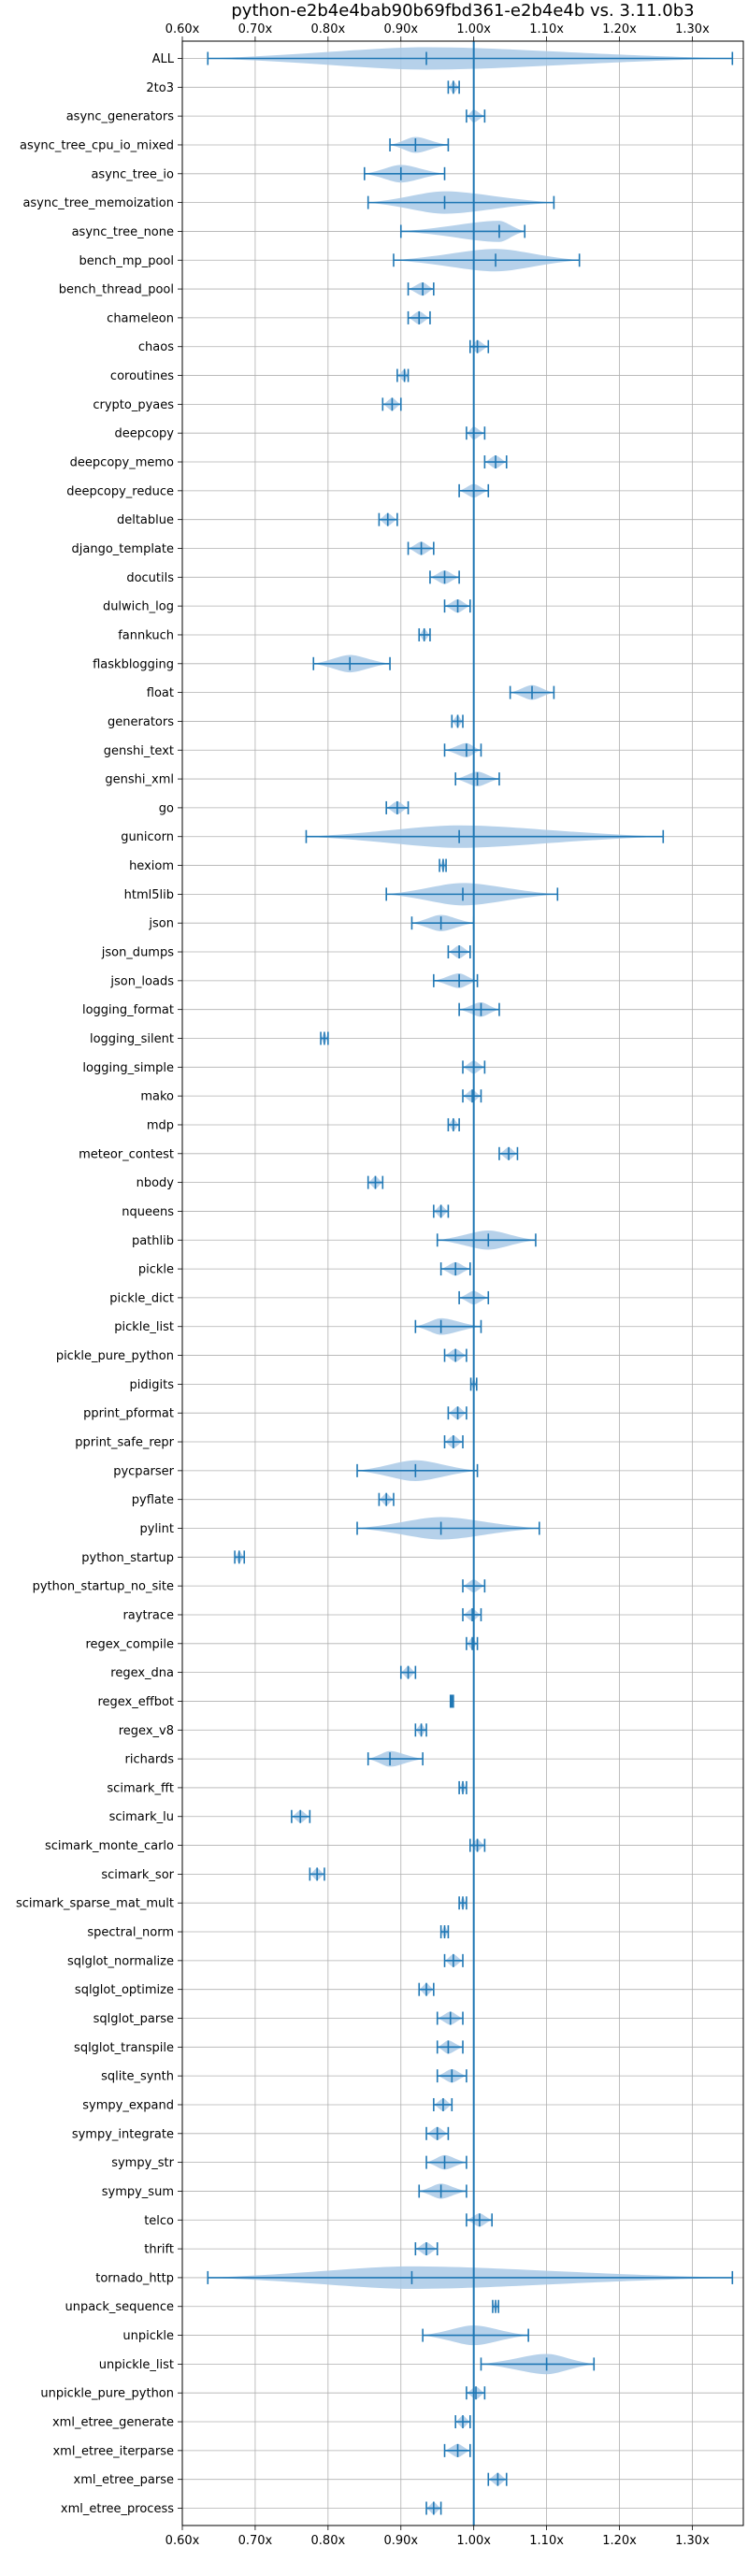  I want to click on x-tick-label-bottom: 1.20x, so click(620, 2541).